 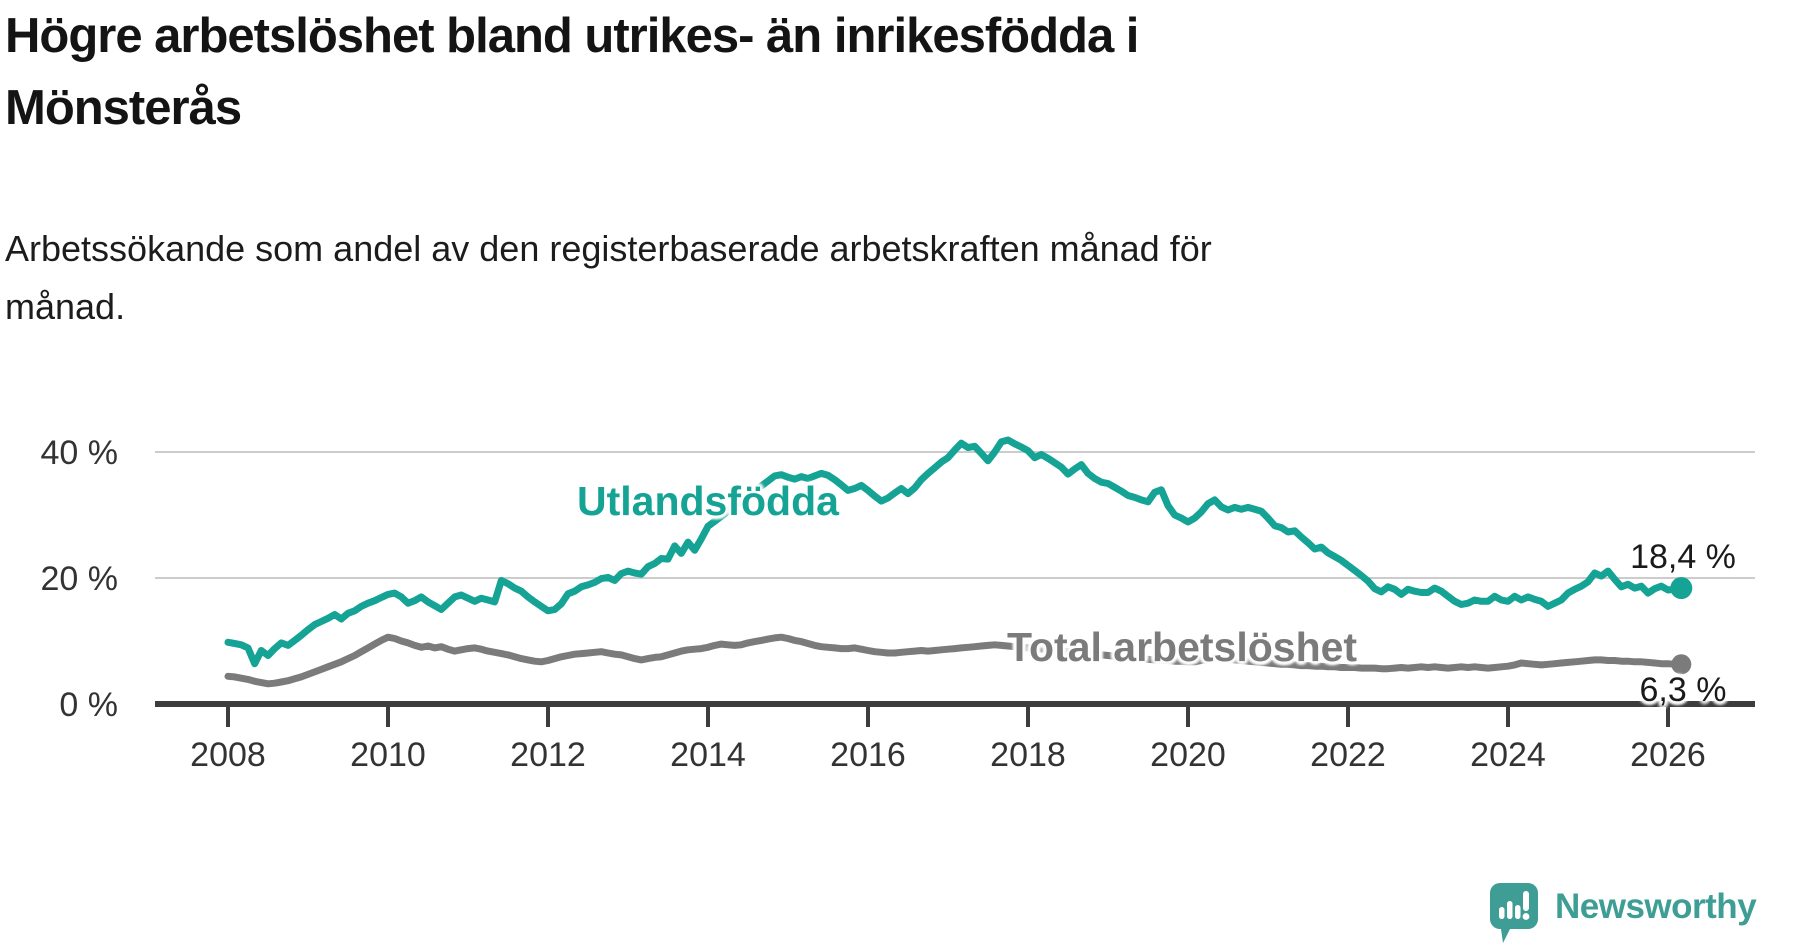 I want to click on y-axis-label-0: 0 %, so click(x=88, y=705).